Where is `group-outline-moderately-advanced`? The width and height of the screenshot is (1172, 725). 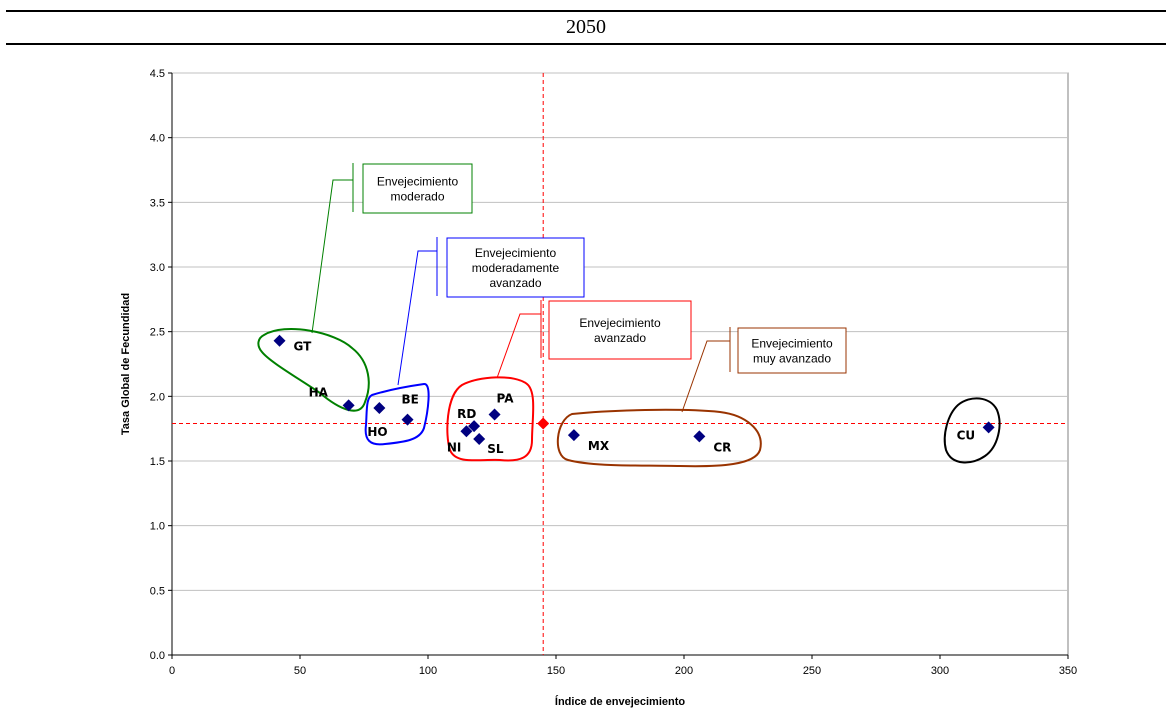 group-outline-moderately-advanced is located at coordinates (397, 414).